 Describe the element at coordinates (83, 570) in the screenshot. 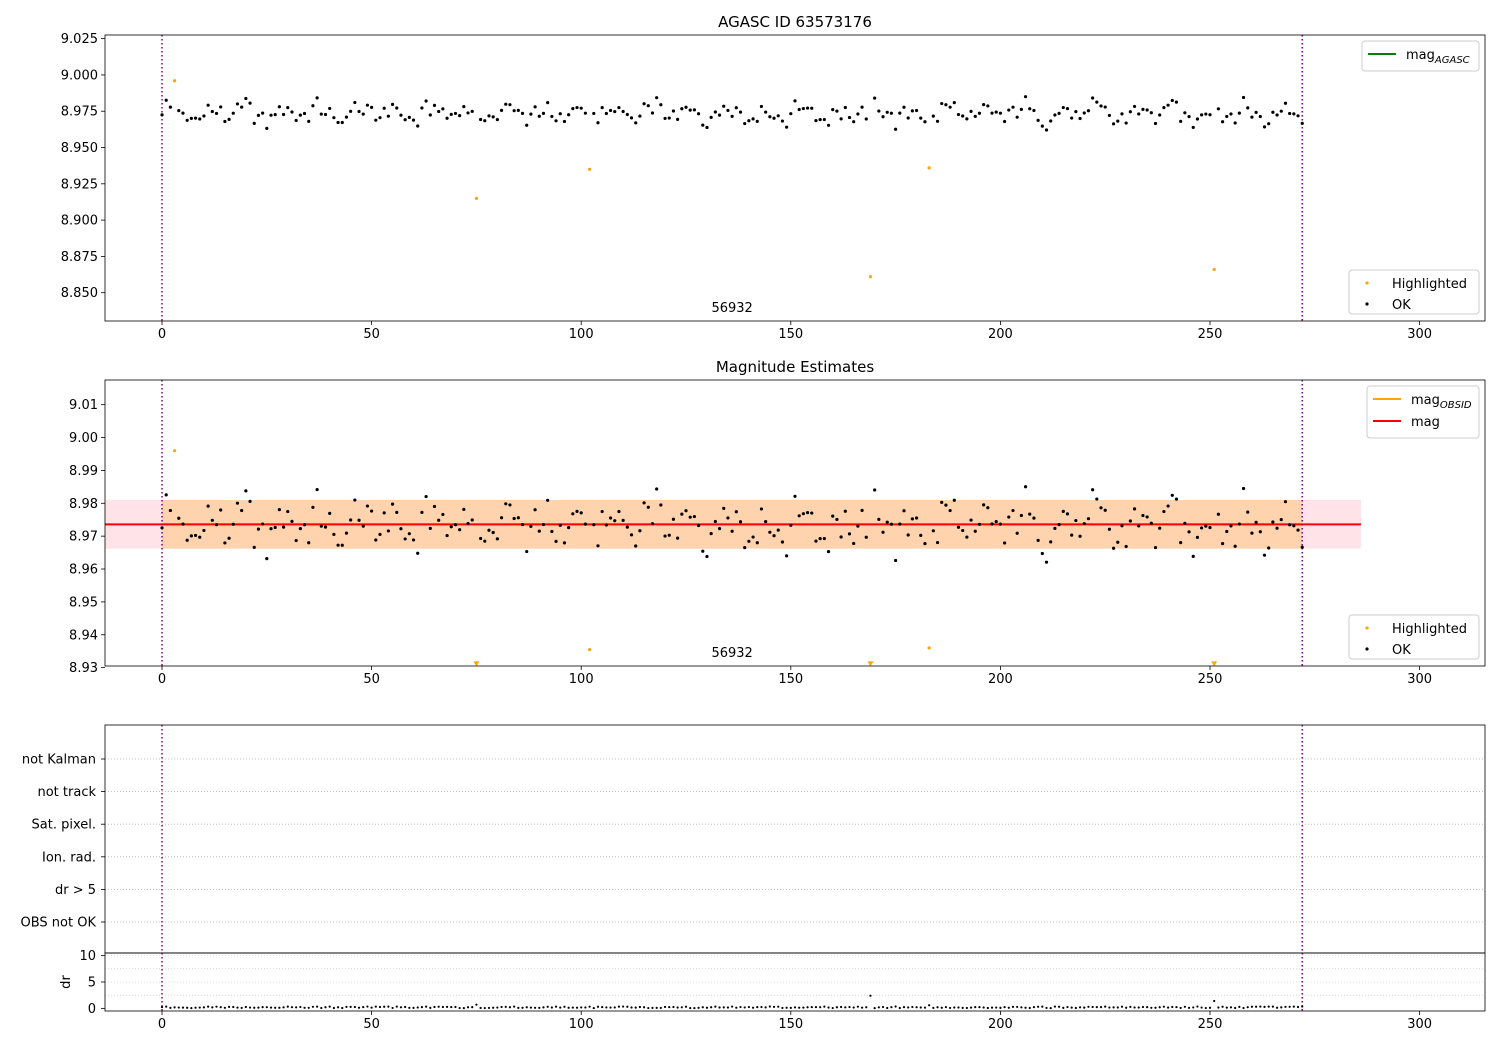

I see `y-tick-label: 8.96` at that location.